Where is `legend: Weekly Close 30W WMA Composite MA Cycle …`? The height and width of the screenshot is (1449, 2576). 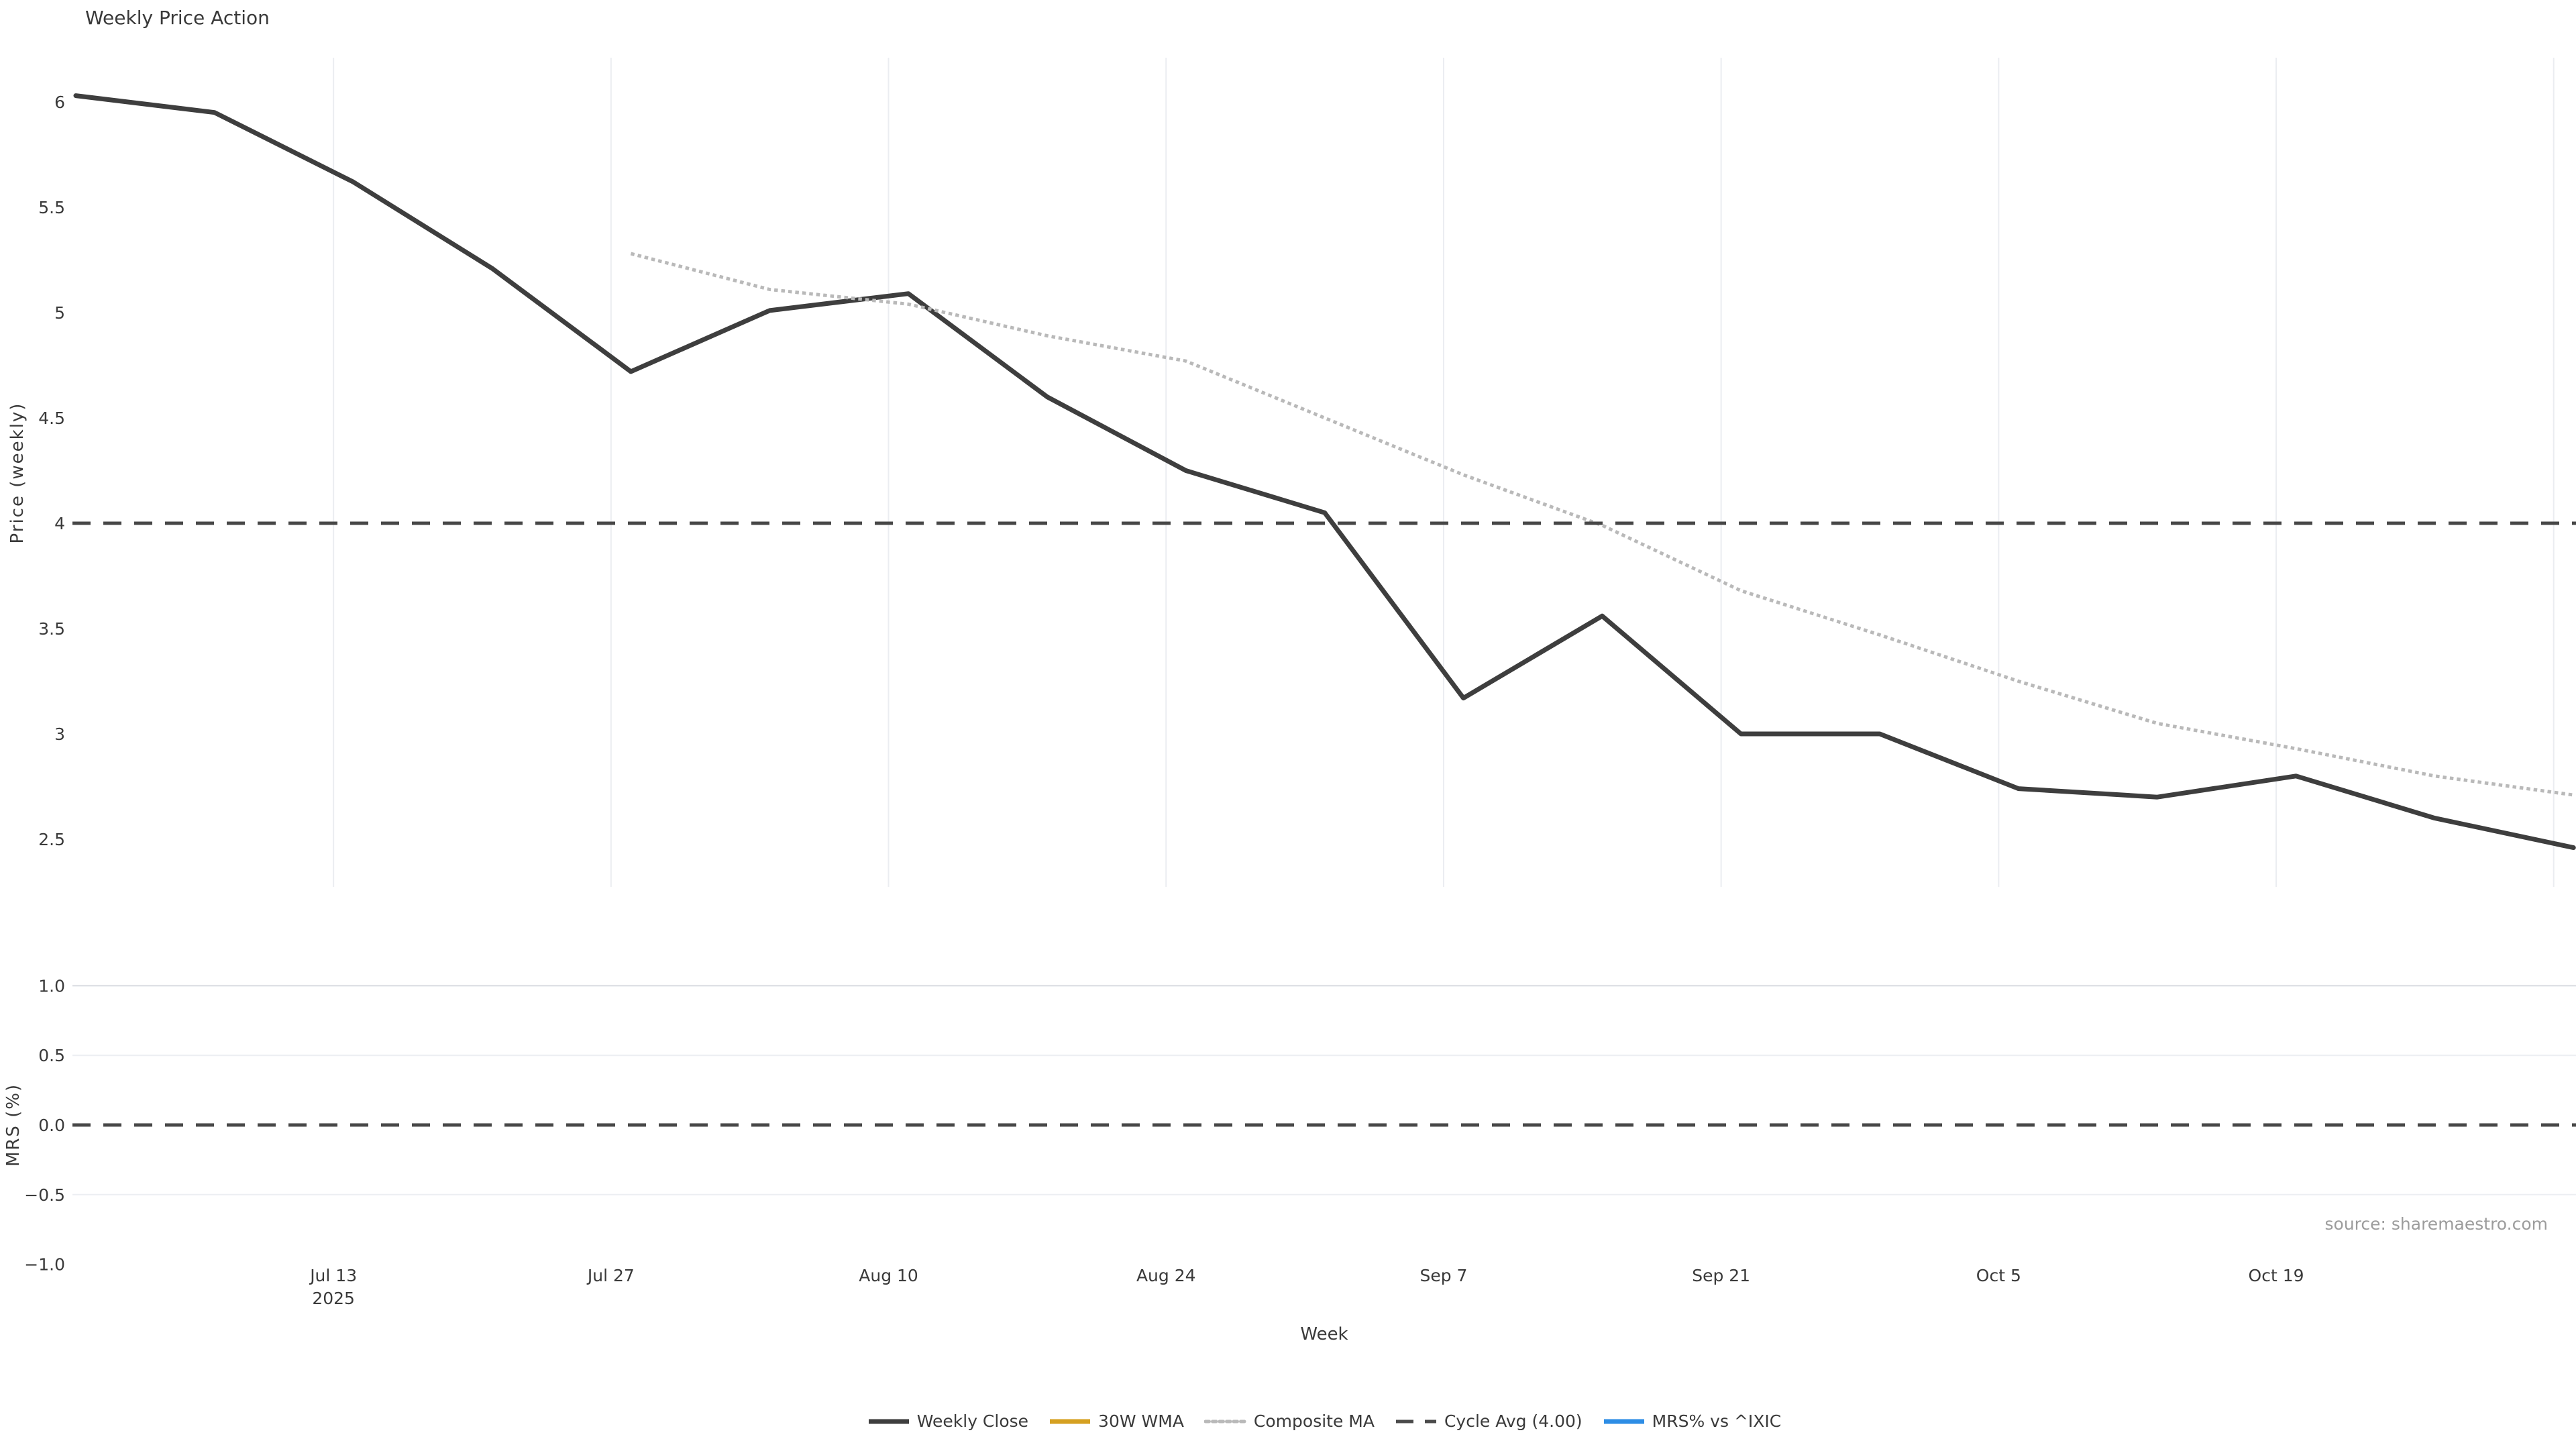
legend: Weekly Close 30W WMA Composite MA Cycle … is located at coordinates (1324, 1421).